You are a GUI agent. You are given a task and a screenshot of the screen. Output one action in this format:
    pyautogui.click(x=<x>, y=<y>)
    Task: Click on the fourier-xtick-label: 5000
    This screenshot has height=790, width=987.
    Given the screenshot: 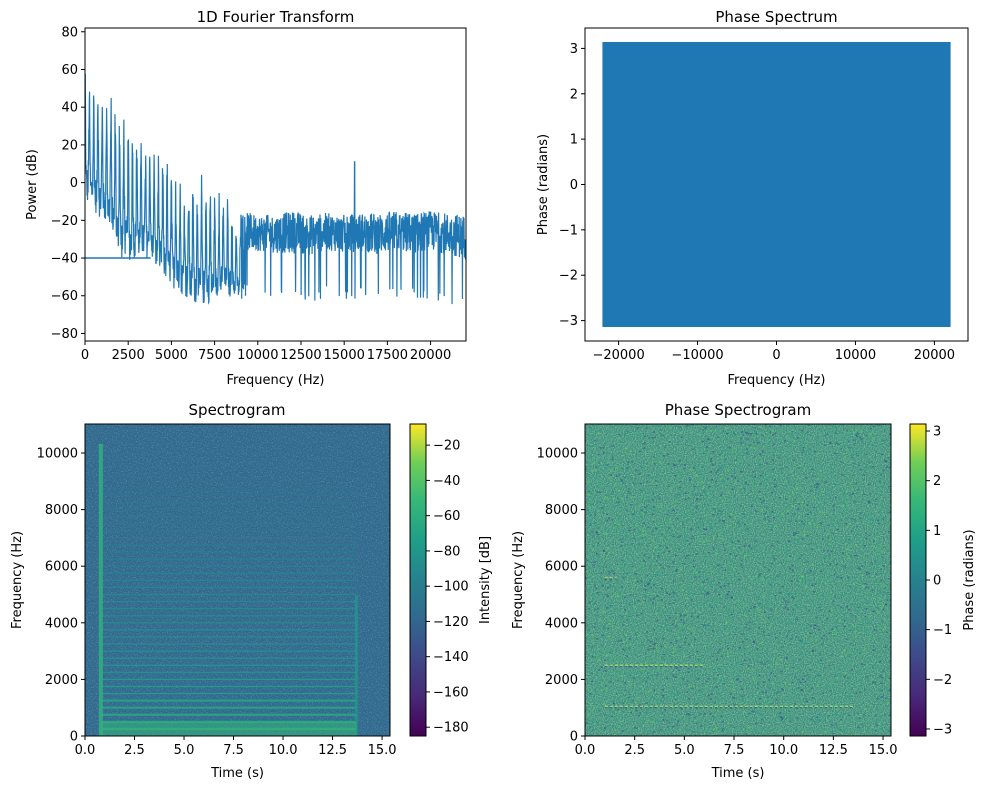 What is the action you would take?
    pyautogui.click(x=171, y=355)
    